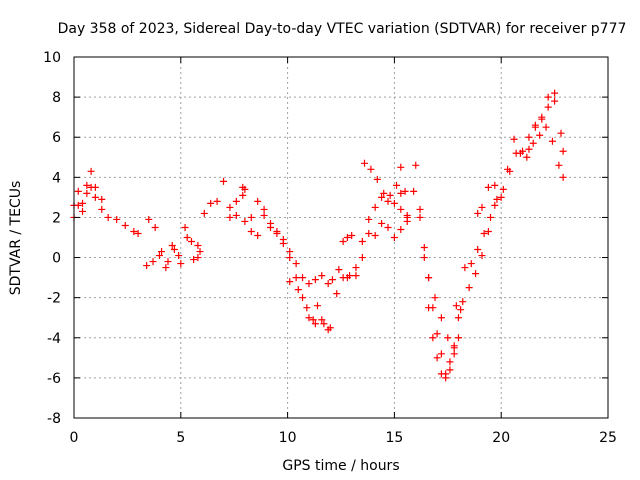  What do you see at coordinates (56, 138) in the screenshot?
I see `y-tick-label: 6` at bounding box center [56, 138].